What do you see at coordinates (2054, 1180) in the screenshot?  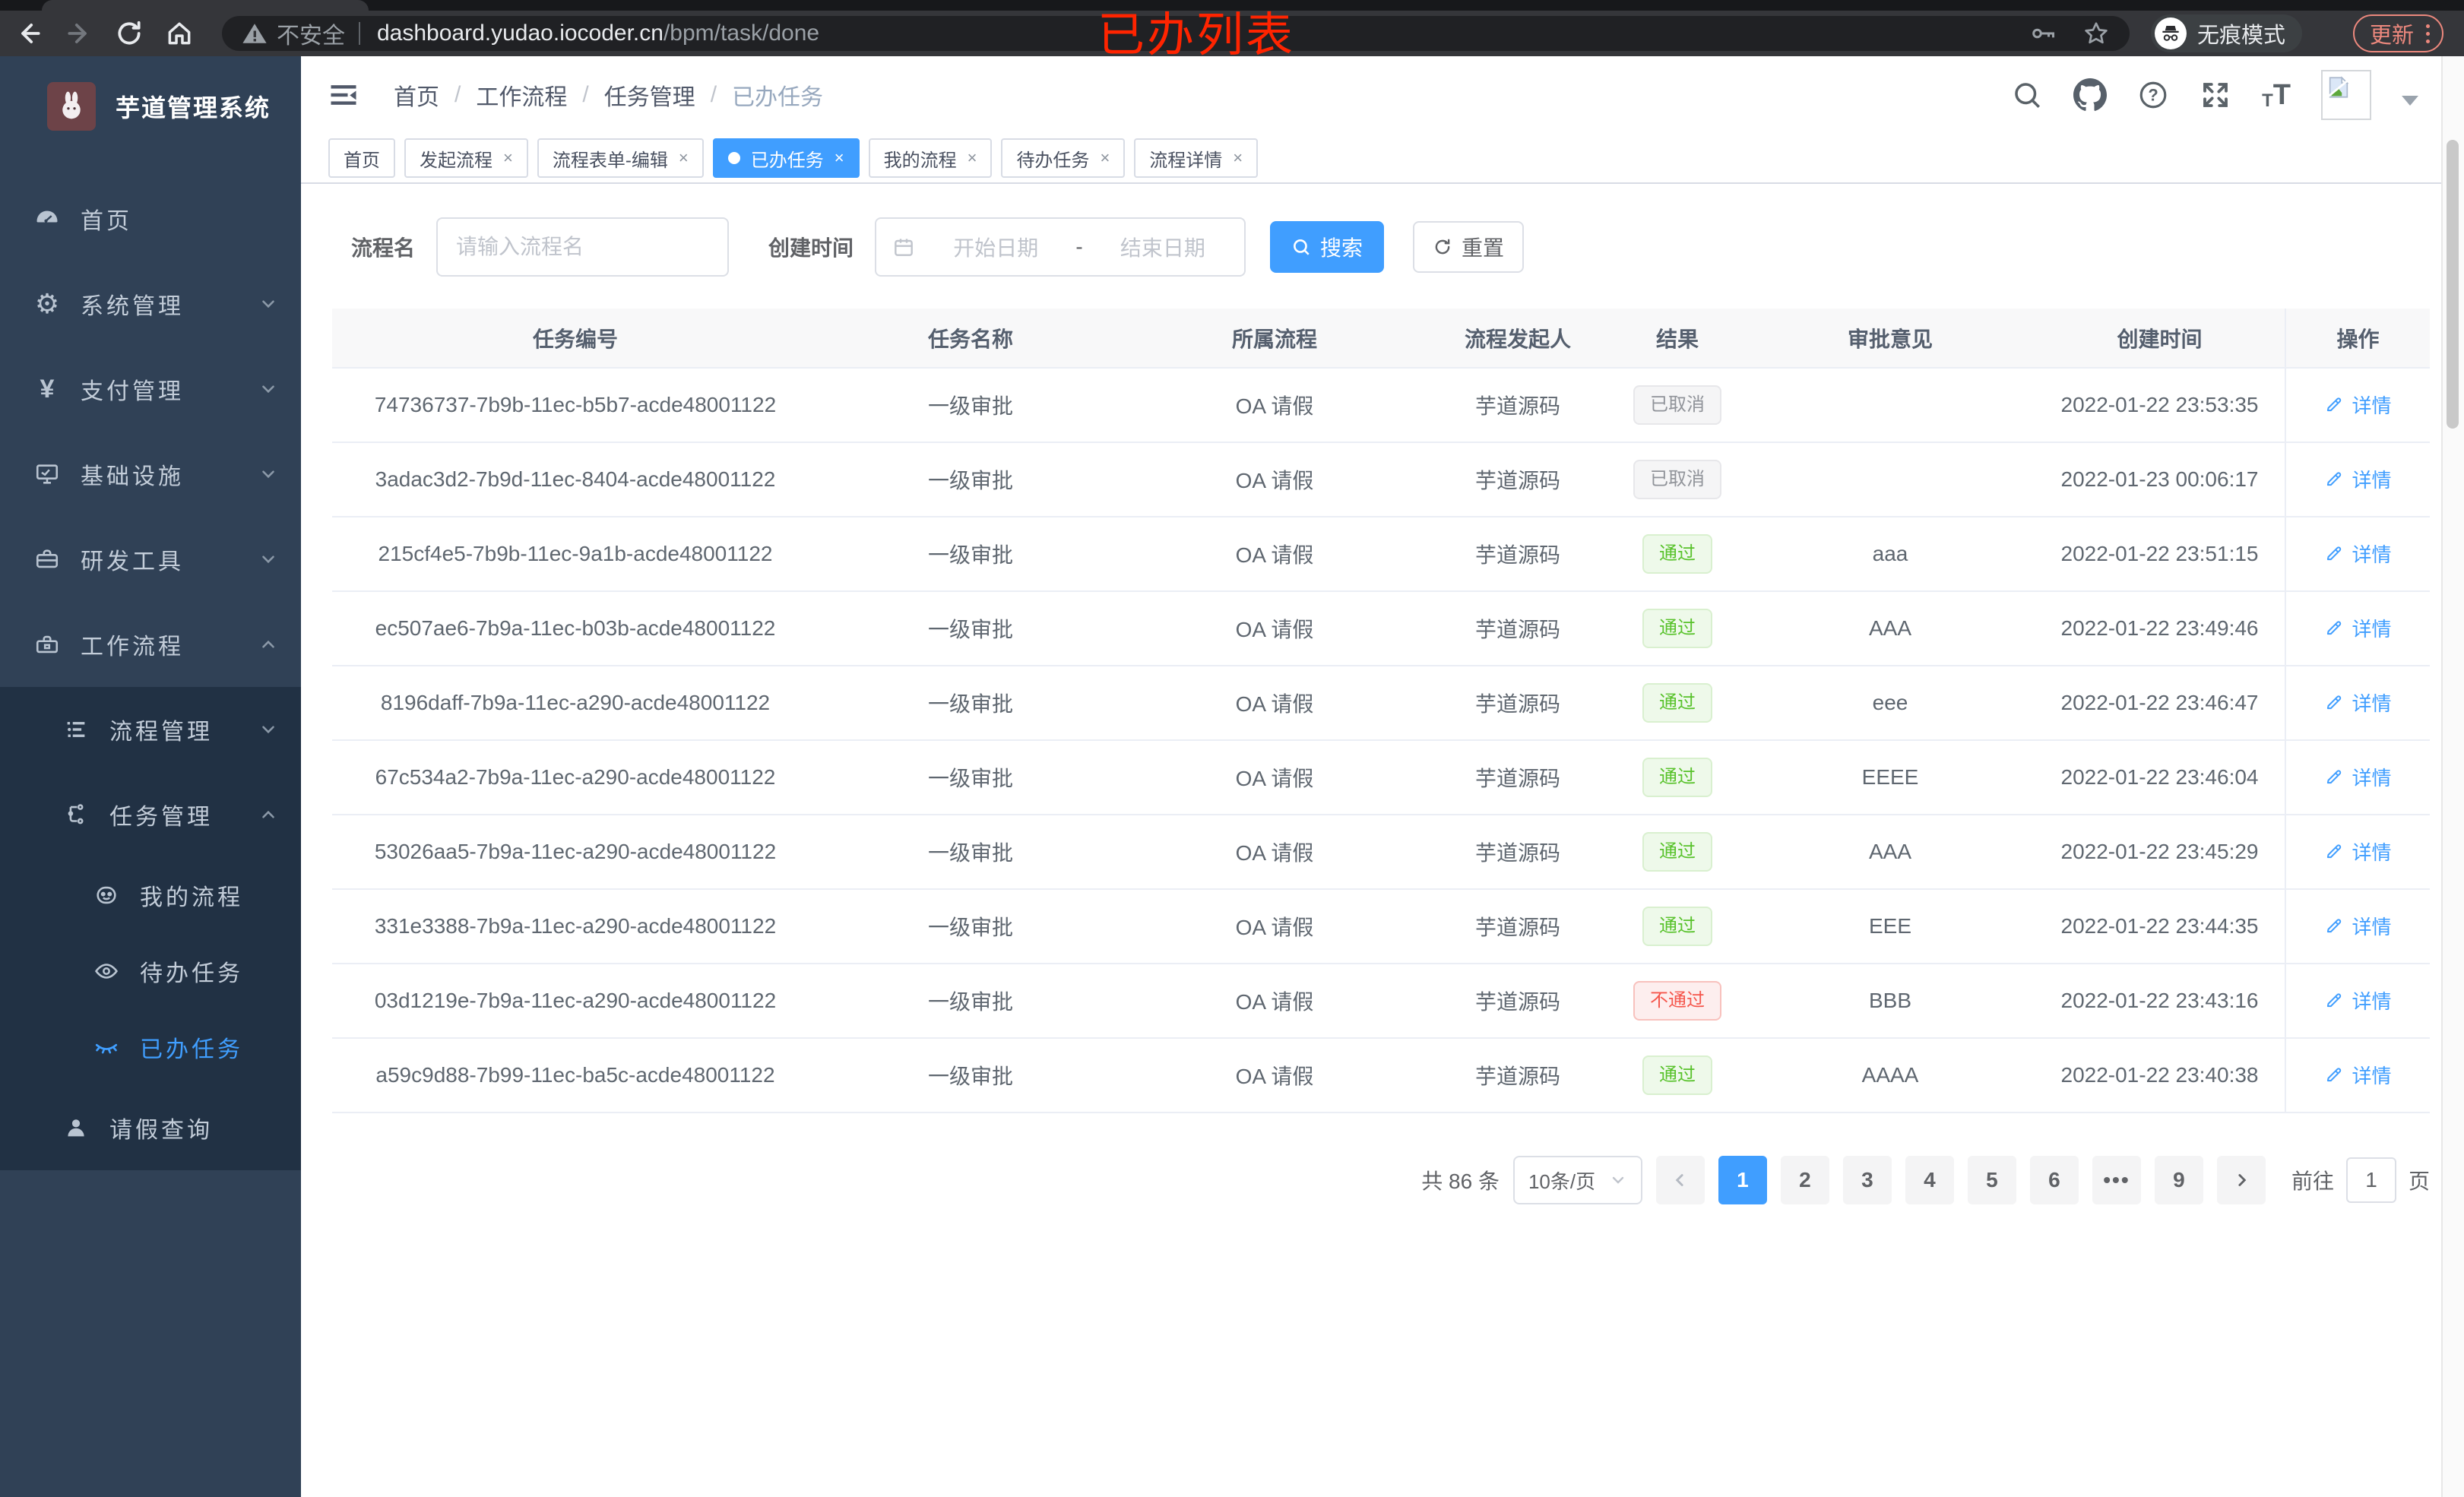 I see `page-button-6: 6` at bounding box center [2054, 1180].